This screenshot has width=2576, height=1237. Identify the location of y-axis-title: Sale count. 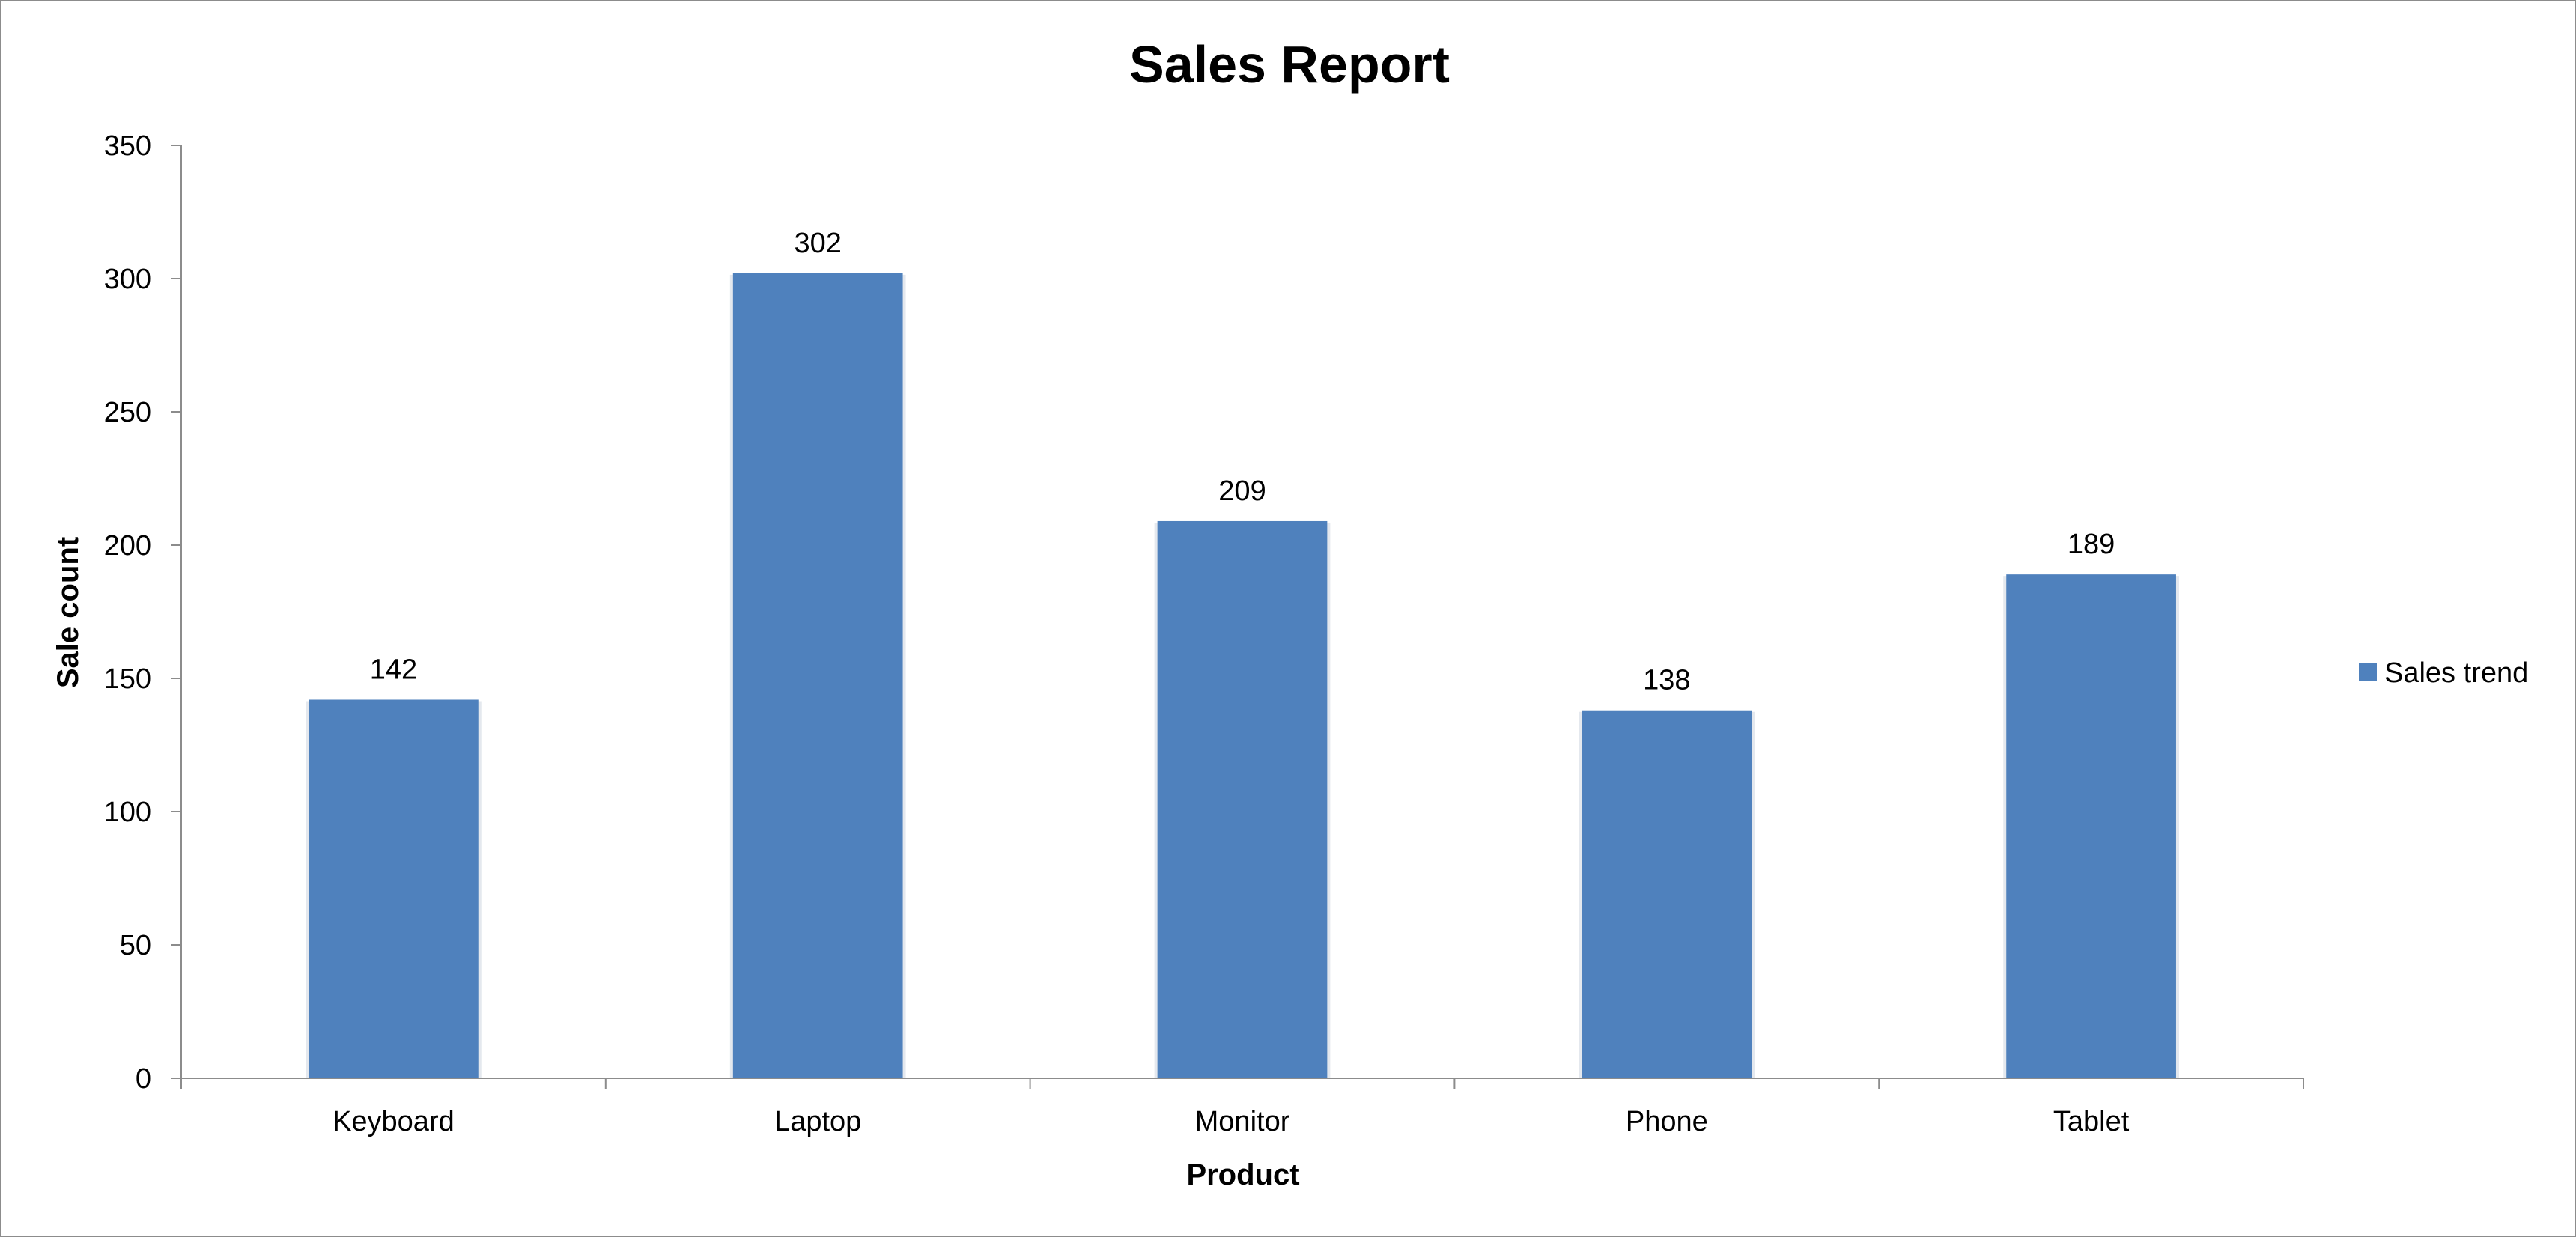
(68, 612).